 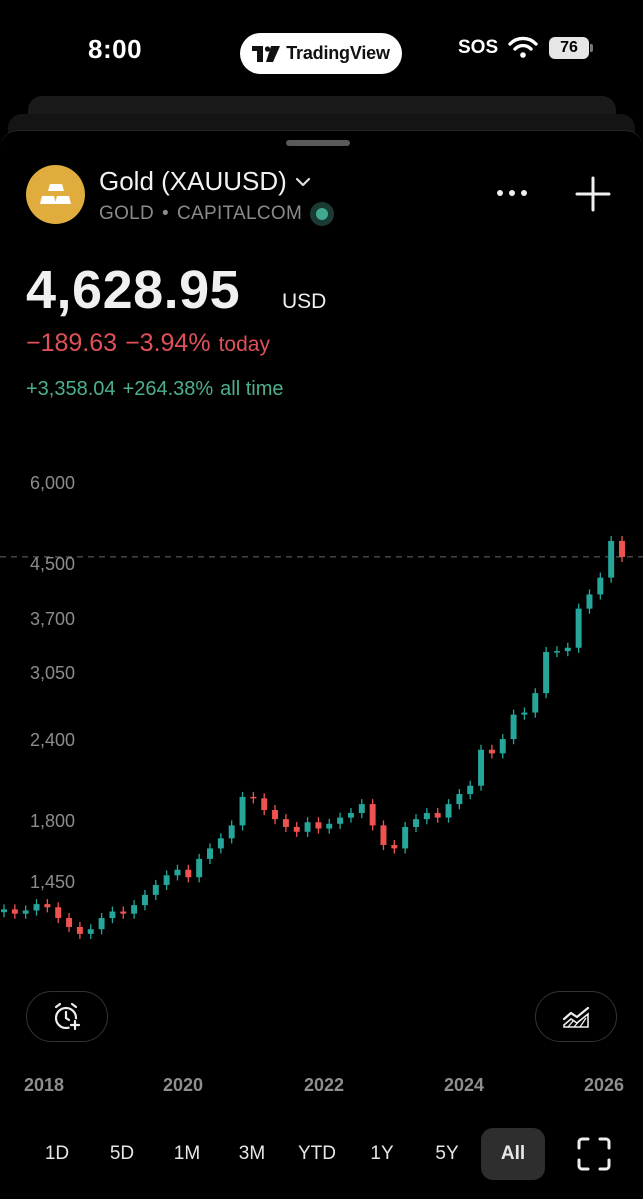 What do you see at coordinates (187, 1153) in the screenshot?
I see `range-tab-1m: 1M` at bounding box center [187, 1153].